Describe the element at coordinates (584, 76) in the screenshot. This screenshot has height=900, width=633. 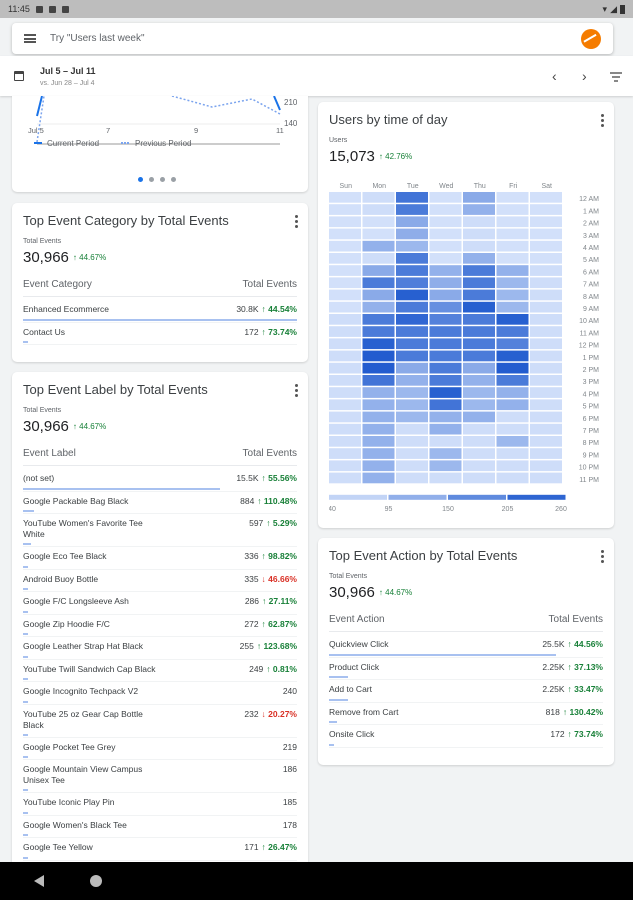
I see `chevron-right-icon: ›` at that location.